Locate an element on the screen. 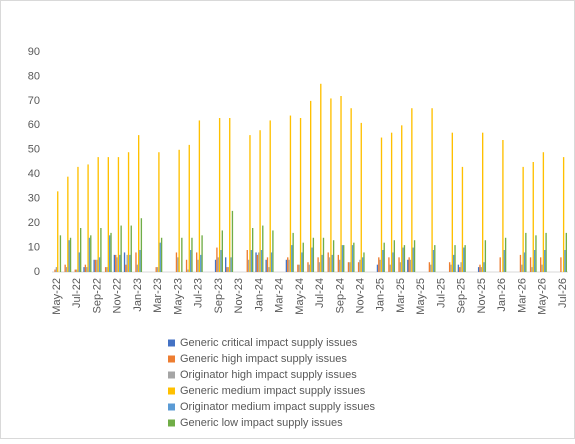  y-tick-label: 40 is located at coordinates (34, 174).